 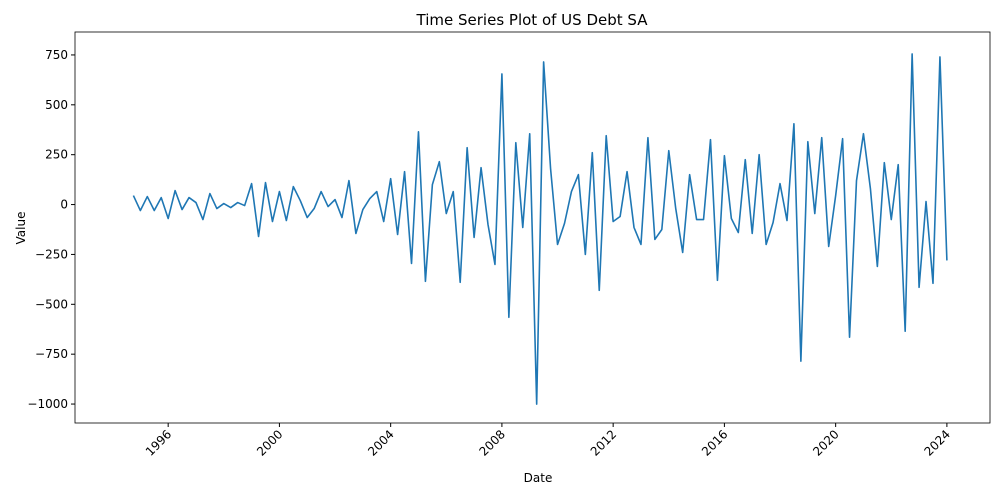 What do you see at coordinates (825, 442) in the screenshot?
I see `x-tick-label: 2020` at bounding box center [825, 442].